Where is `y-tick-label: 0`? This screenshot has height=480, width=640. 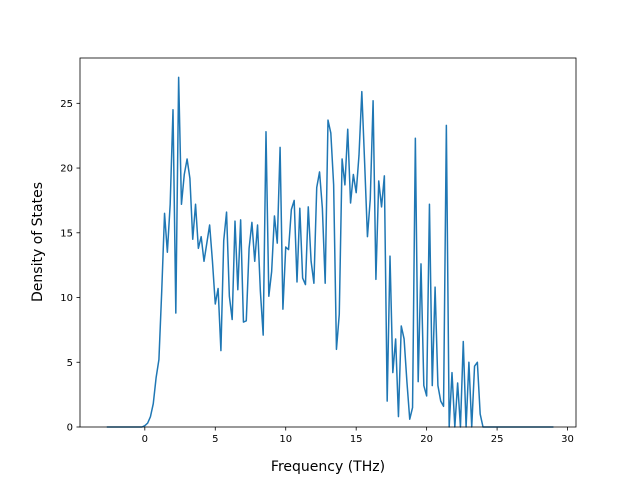
y-tick-label: 0 is located at coordinates (70, 428).